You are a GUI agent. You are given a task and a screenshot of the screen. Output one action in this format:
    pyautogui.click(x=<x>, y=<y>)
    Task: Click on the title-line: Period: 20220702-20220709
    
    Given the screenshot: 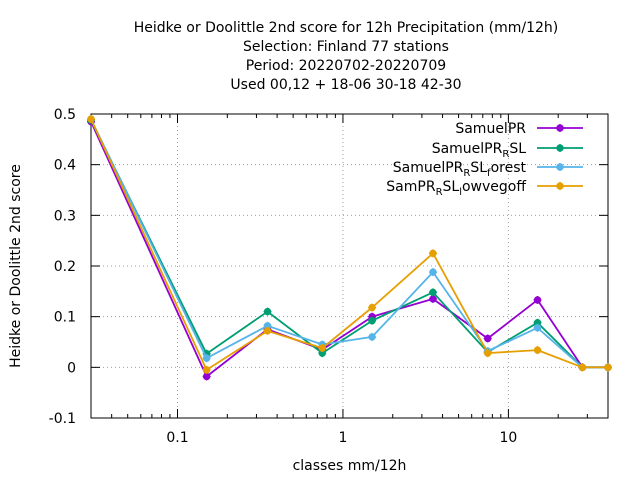 What is the action you would take?
    pyautogui.click(x=346, y=66)
    